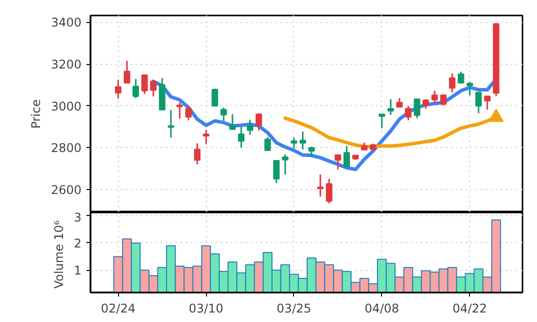  I want to click on x-tick-label: 03/10, so click(206, 309).